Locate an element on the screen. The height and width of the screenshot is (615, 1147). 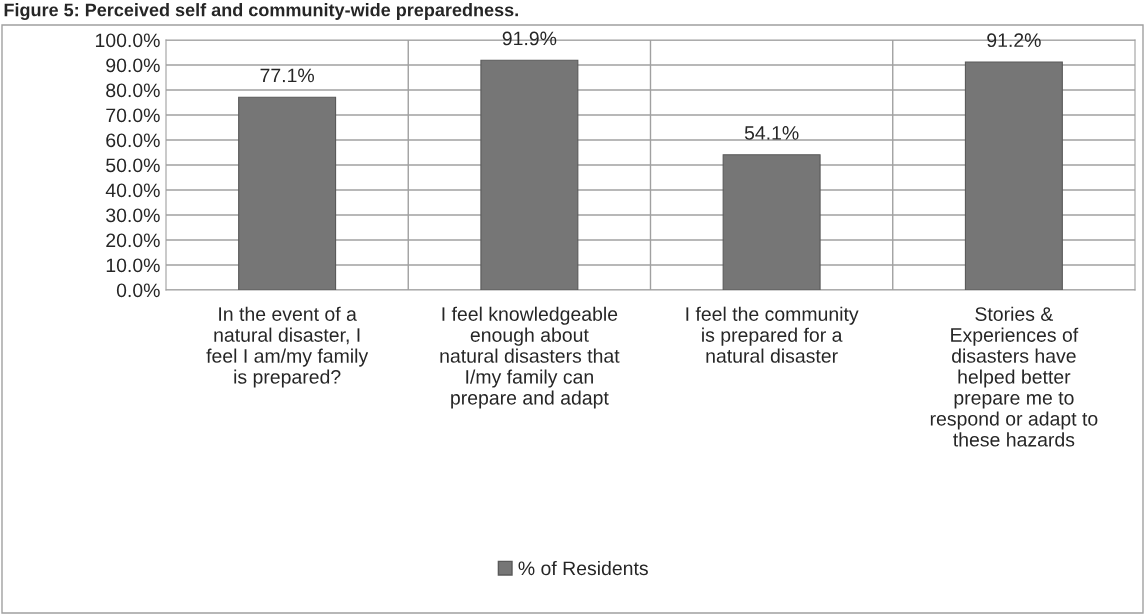
x-tick-label: I feel the community is prepared for a natural disaster is located at coordinates (772, 334).